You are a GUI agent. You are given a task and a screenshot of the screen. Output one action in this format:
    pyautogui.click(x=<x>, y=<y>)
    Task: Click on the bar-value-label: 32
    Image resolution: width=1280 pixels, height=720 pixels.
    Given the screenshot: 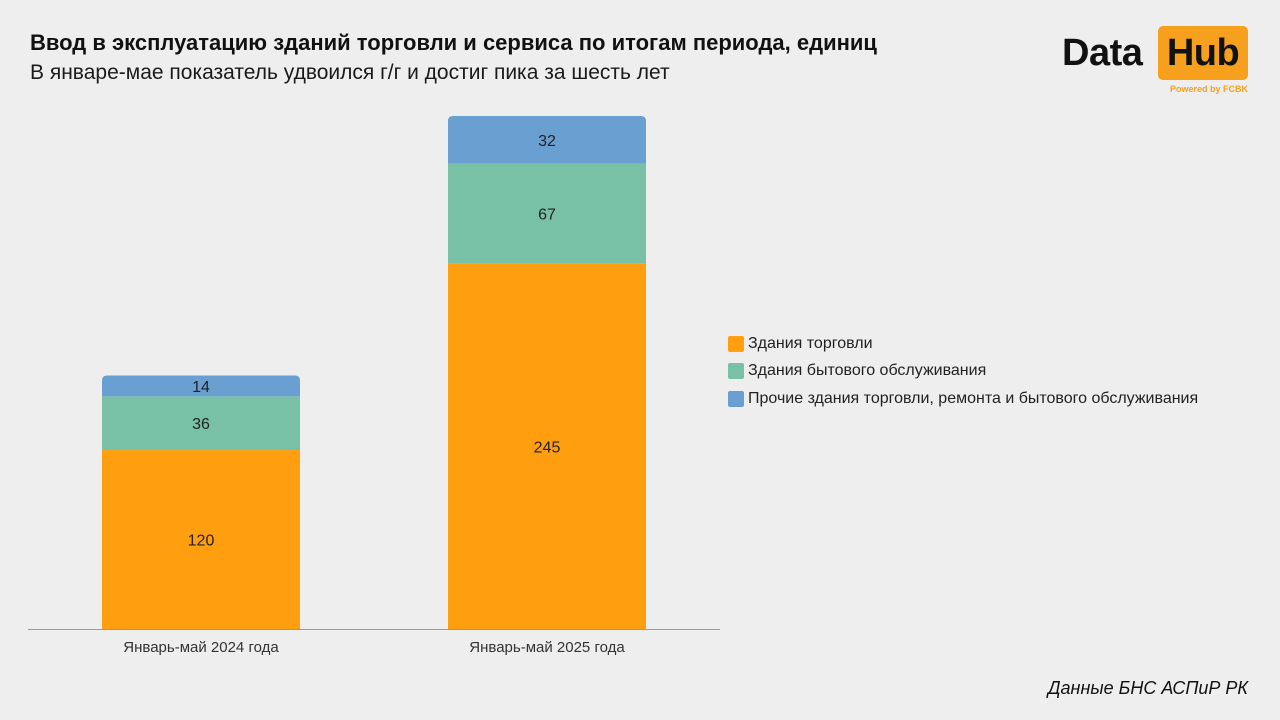 What is the action you would take?
    pyautogui.click(x=547, y=141)
    